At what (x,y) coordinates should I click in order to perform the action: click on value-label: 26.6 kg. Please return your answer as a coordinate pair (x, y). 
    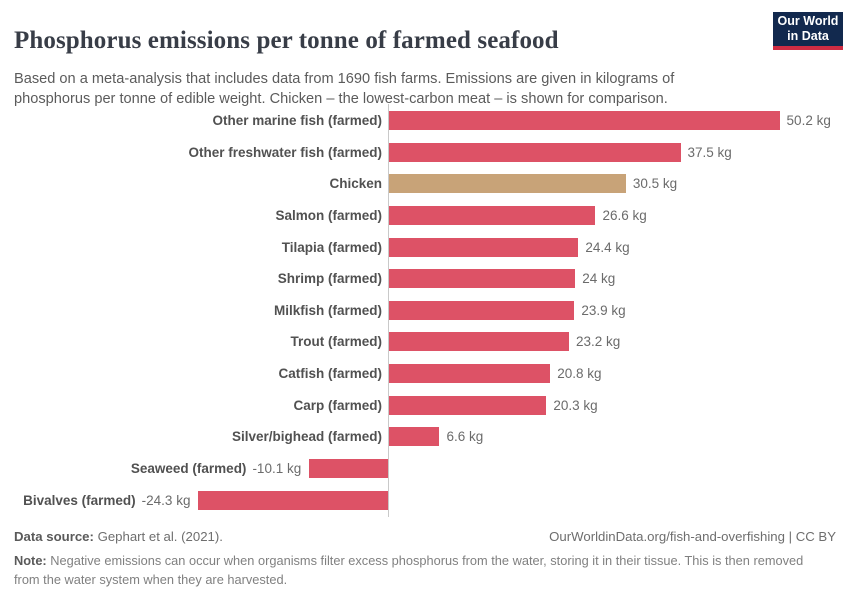
    Looking at the image, I should click on (624, 215).